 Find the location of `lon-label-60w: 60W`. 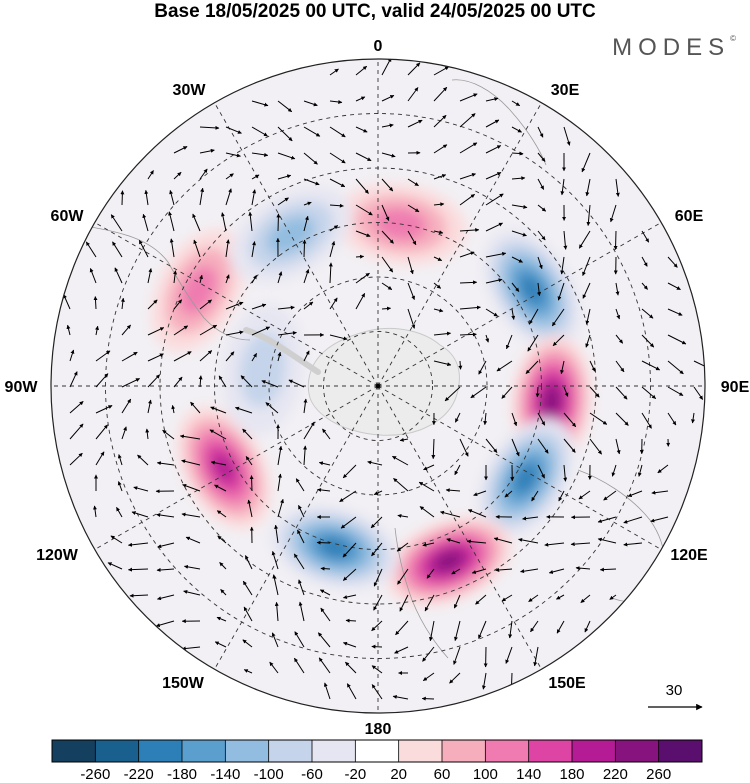

lon-label-60w: 60W is located at coordinates (68, 216).